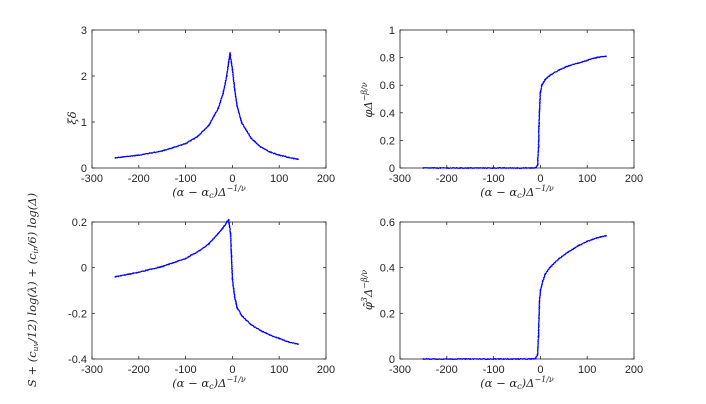 The image size is (706, 404). What do you see at coordinates (367, 290) in the screenshot?
I see `y-axis-label: φ̃3Δ−β/ν` at bounding box center [367, 290].